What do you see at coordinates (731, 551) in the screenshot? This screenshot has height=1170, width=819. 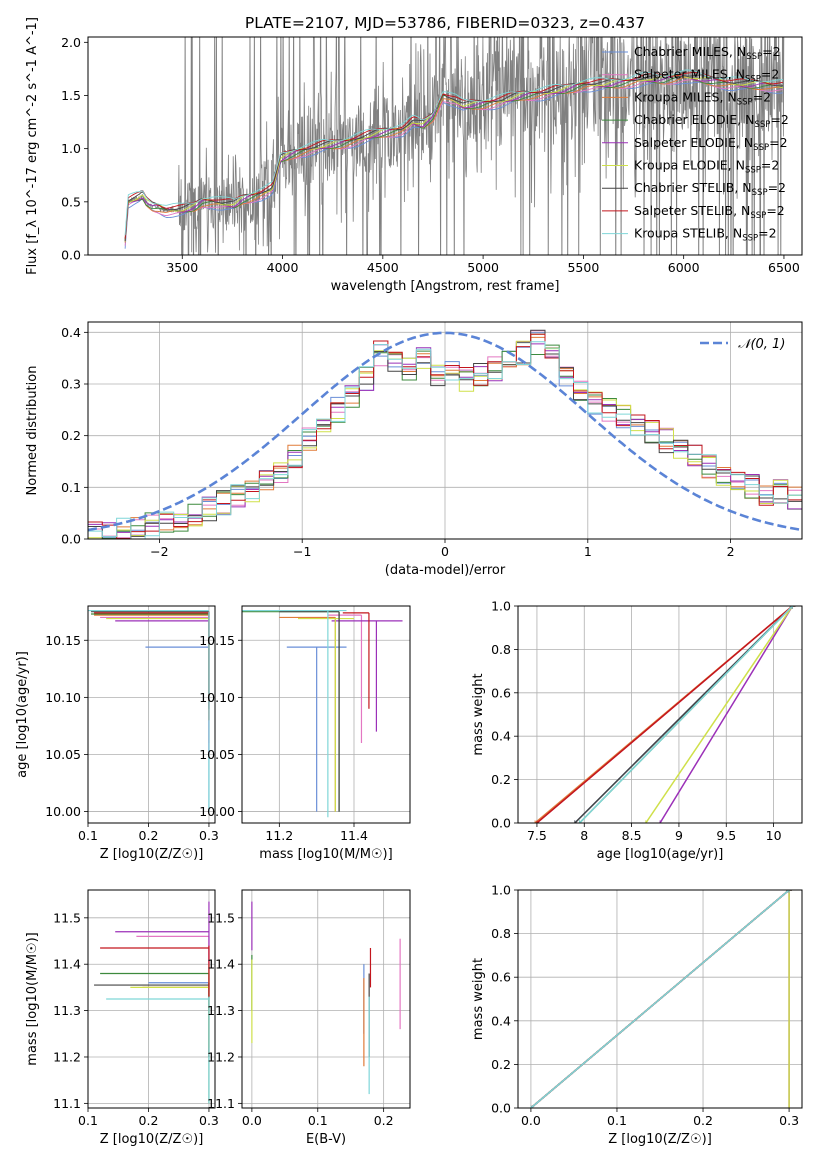 I see `x-tick-label: 2` at bounding box center [731, 551].